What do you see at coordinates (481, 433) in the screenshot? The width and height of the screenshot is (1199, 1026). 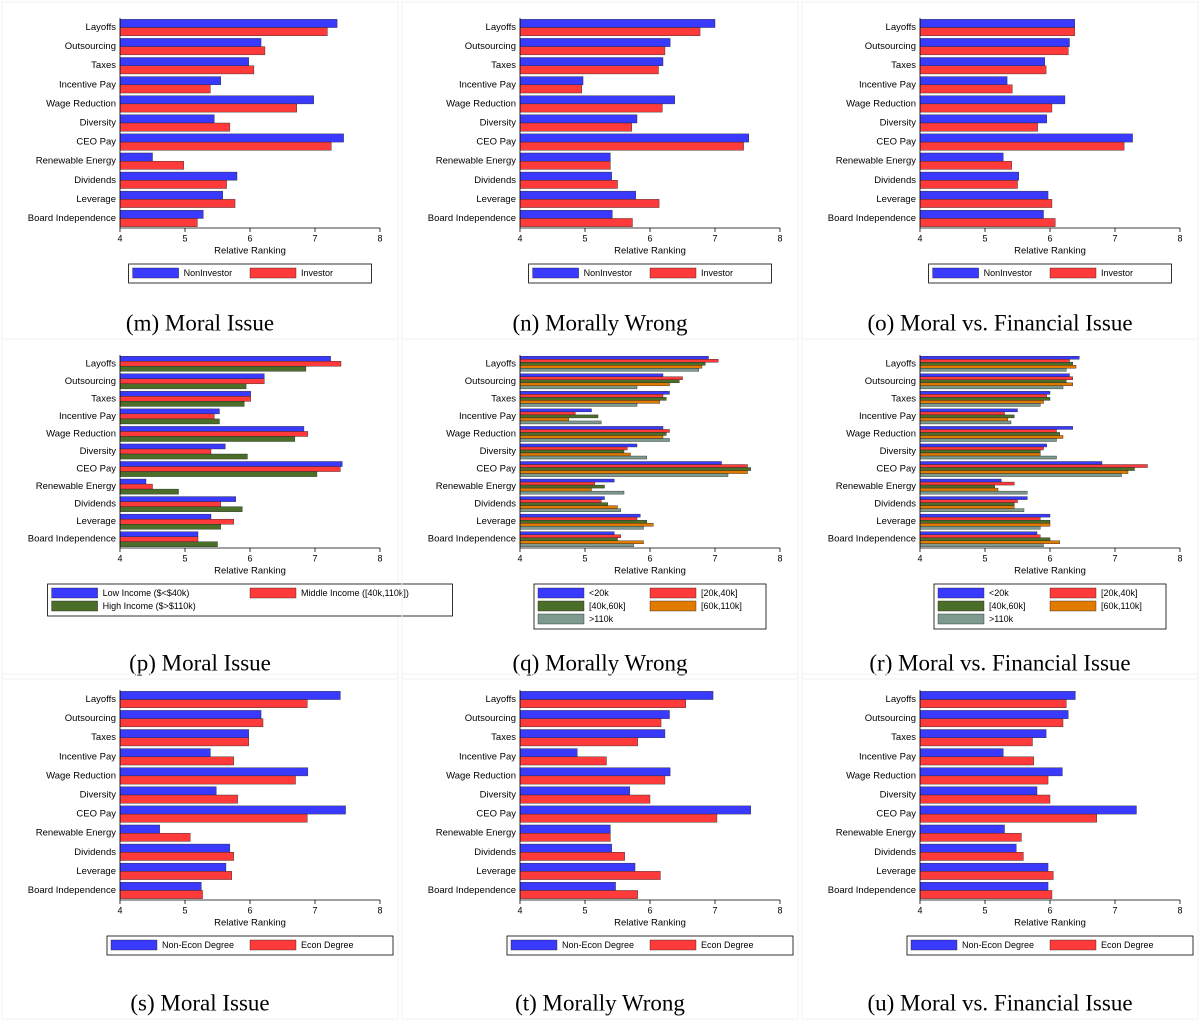 I see `y-tick-label: Wage Reduction` at bounding box center [481, 433].